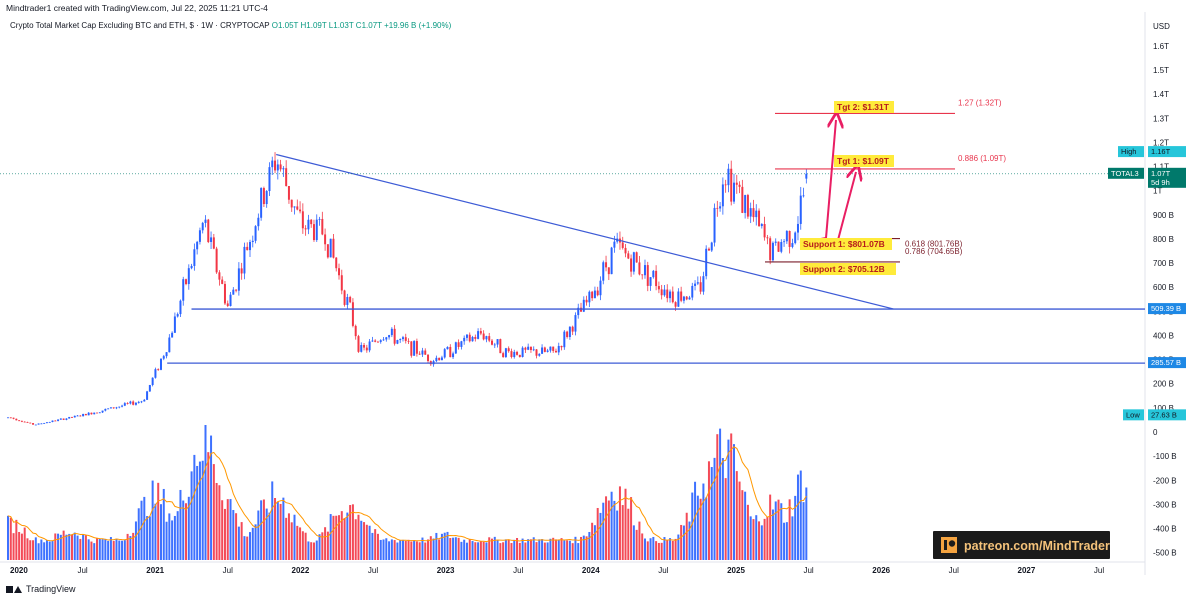 The height and width of the screenshot is (602, 1199). Describe the element at coordinates (848, 269) in the screenshot. I see `annotation-label: Support 2: $705.12B` at that location.